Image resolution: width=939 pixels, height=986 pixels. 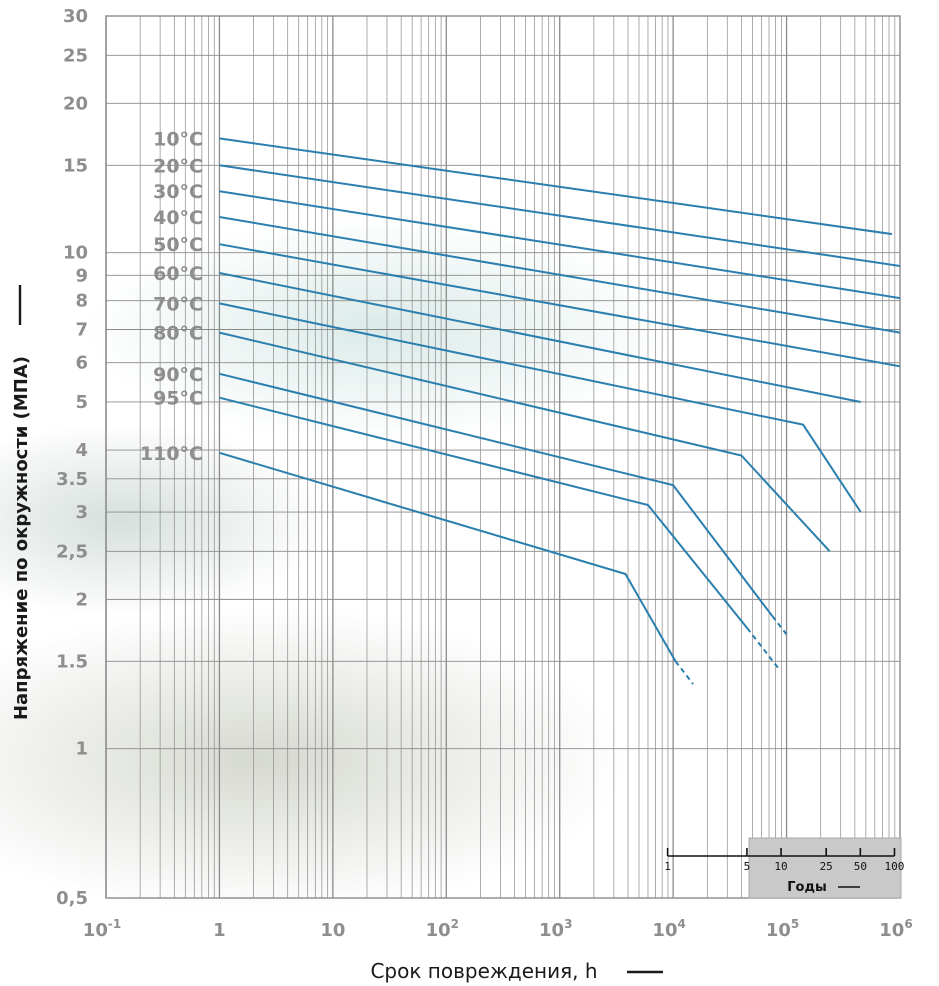 What do you see at coordinates (667, 866) in the screenshot?
I see `years-tick-label: 1` at bounding box center [667, 866].